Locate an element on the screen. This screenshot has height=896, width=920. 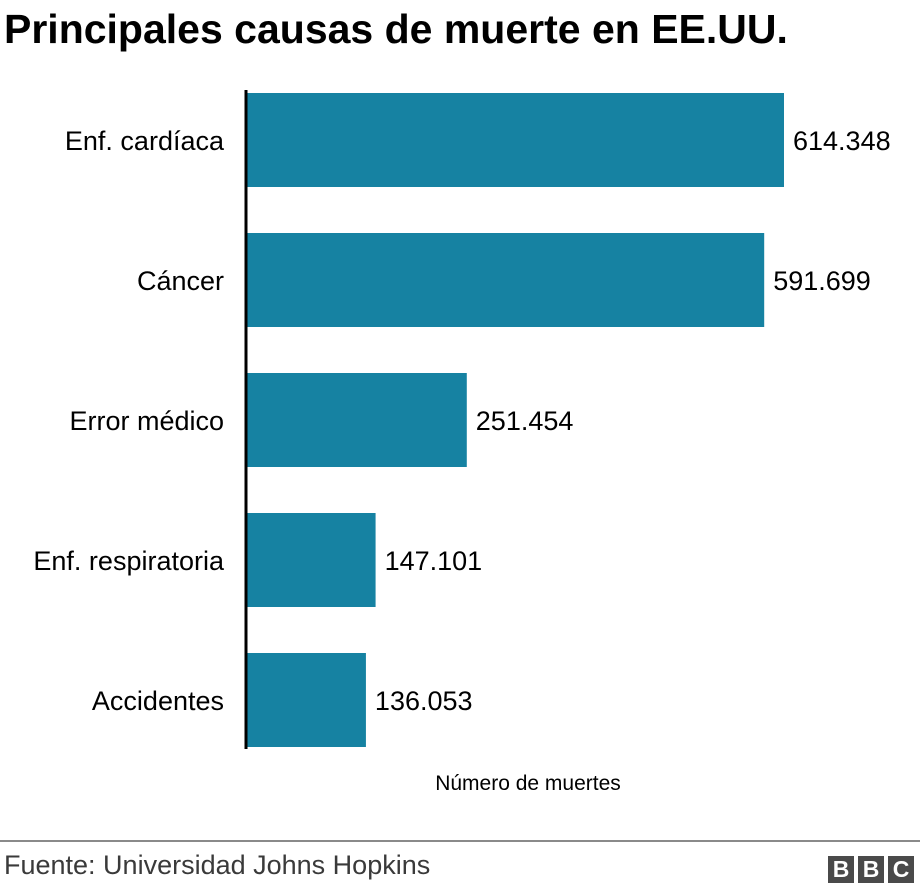
category-label: Accidentes is located at coordinates (158, 701).